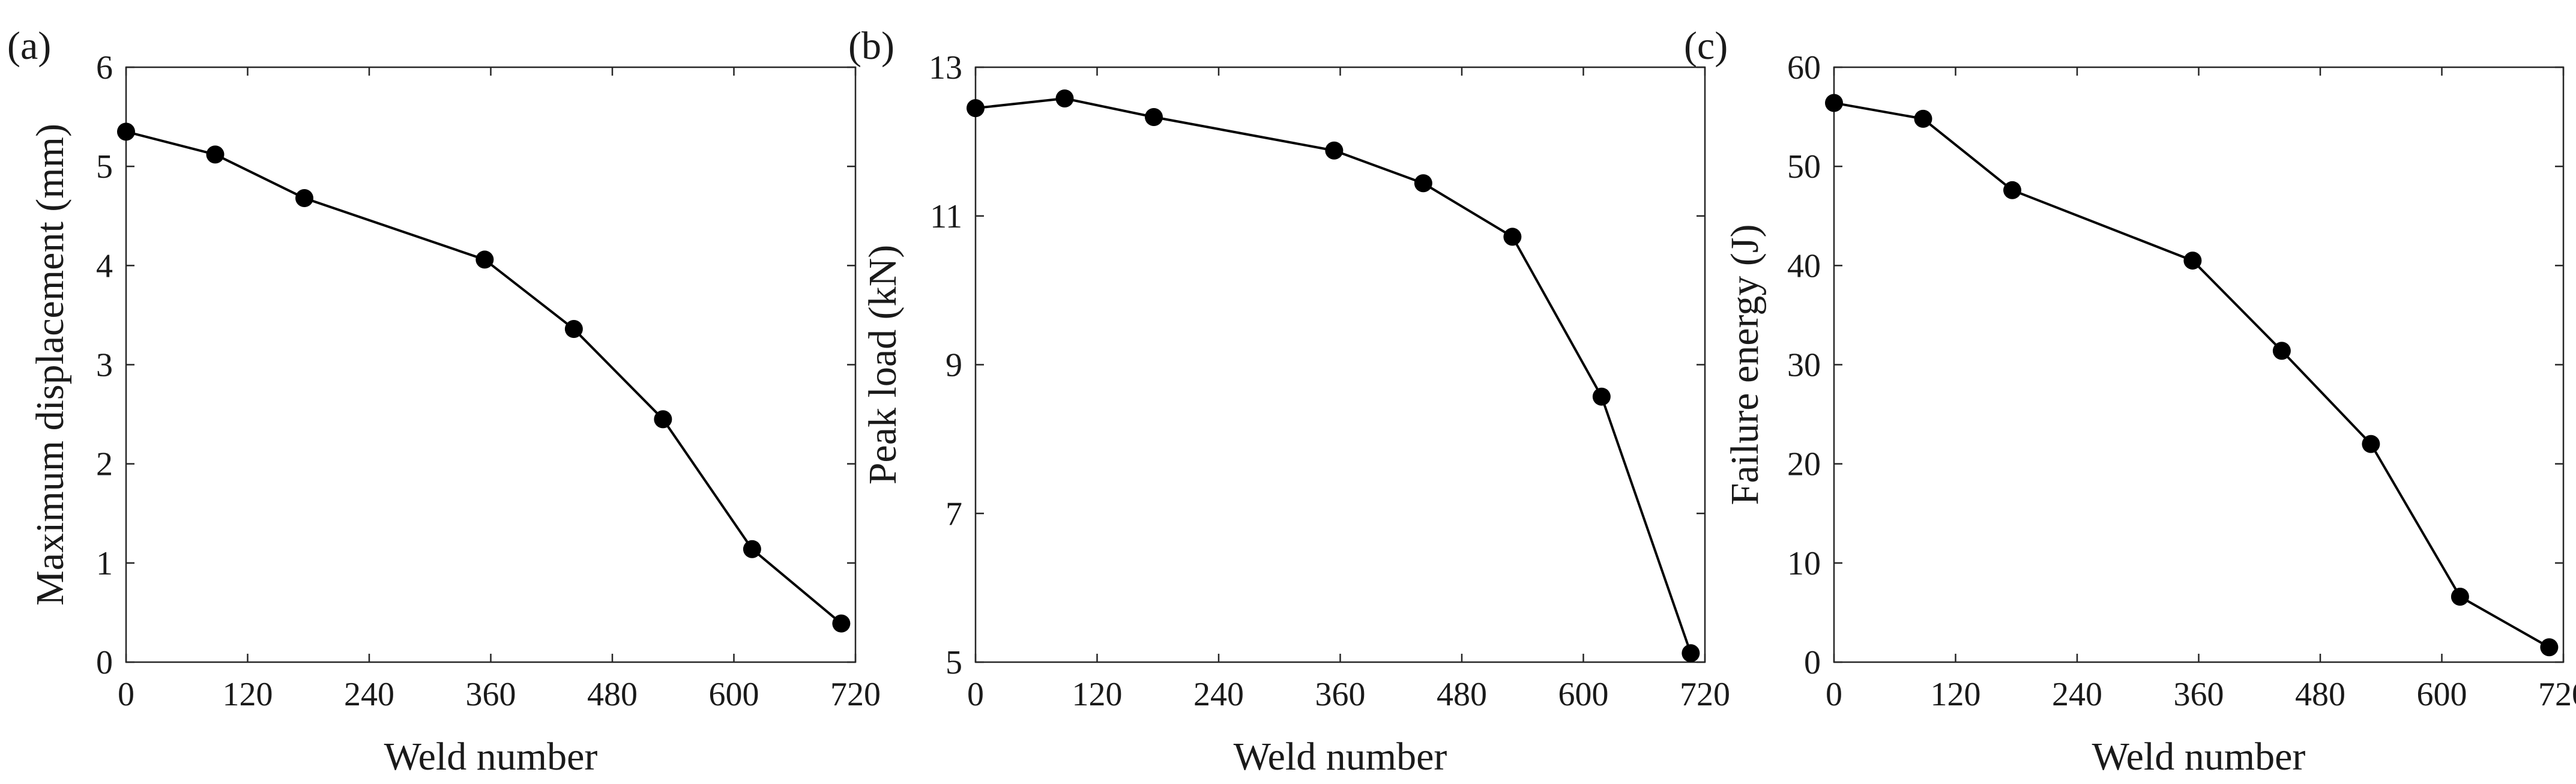 The height and width of the screenshot is (784, 2576). Describe the element at coordinates (1804, 166) in the screenshot. I see `y-tick-label: 50` at that location.